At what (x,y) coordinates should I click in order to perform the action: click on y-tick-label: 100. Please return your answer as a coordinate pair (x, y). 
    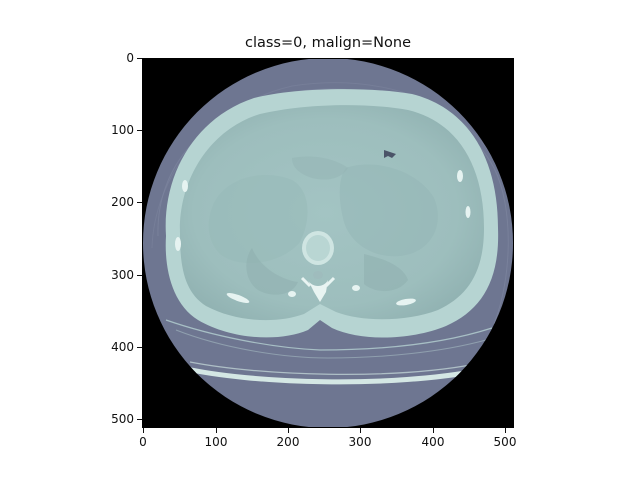
    Looking at the image, I should click on (122, 130).